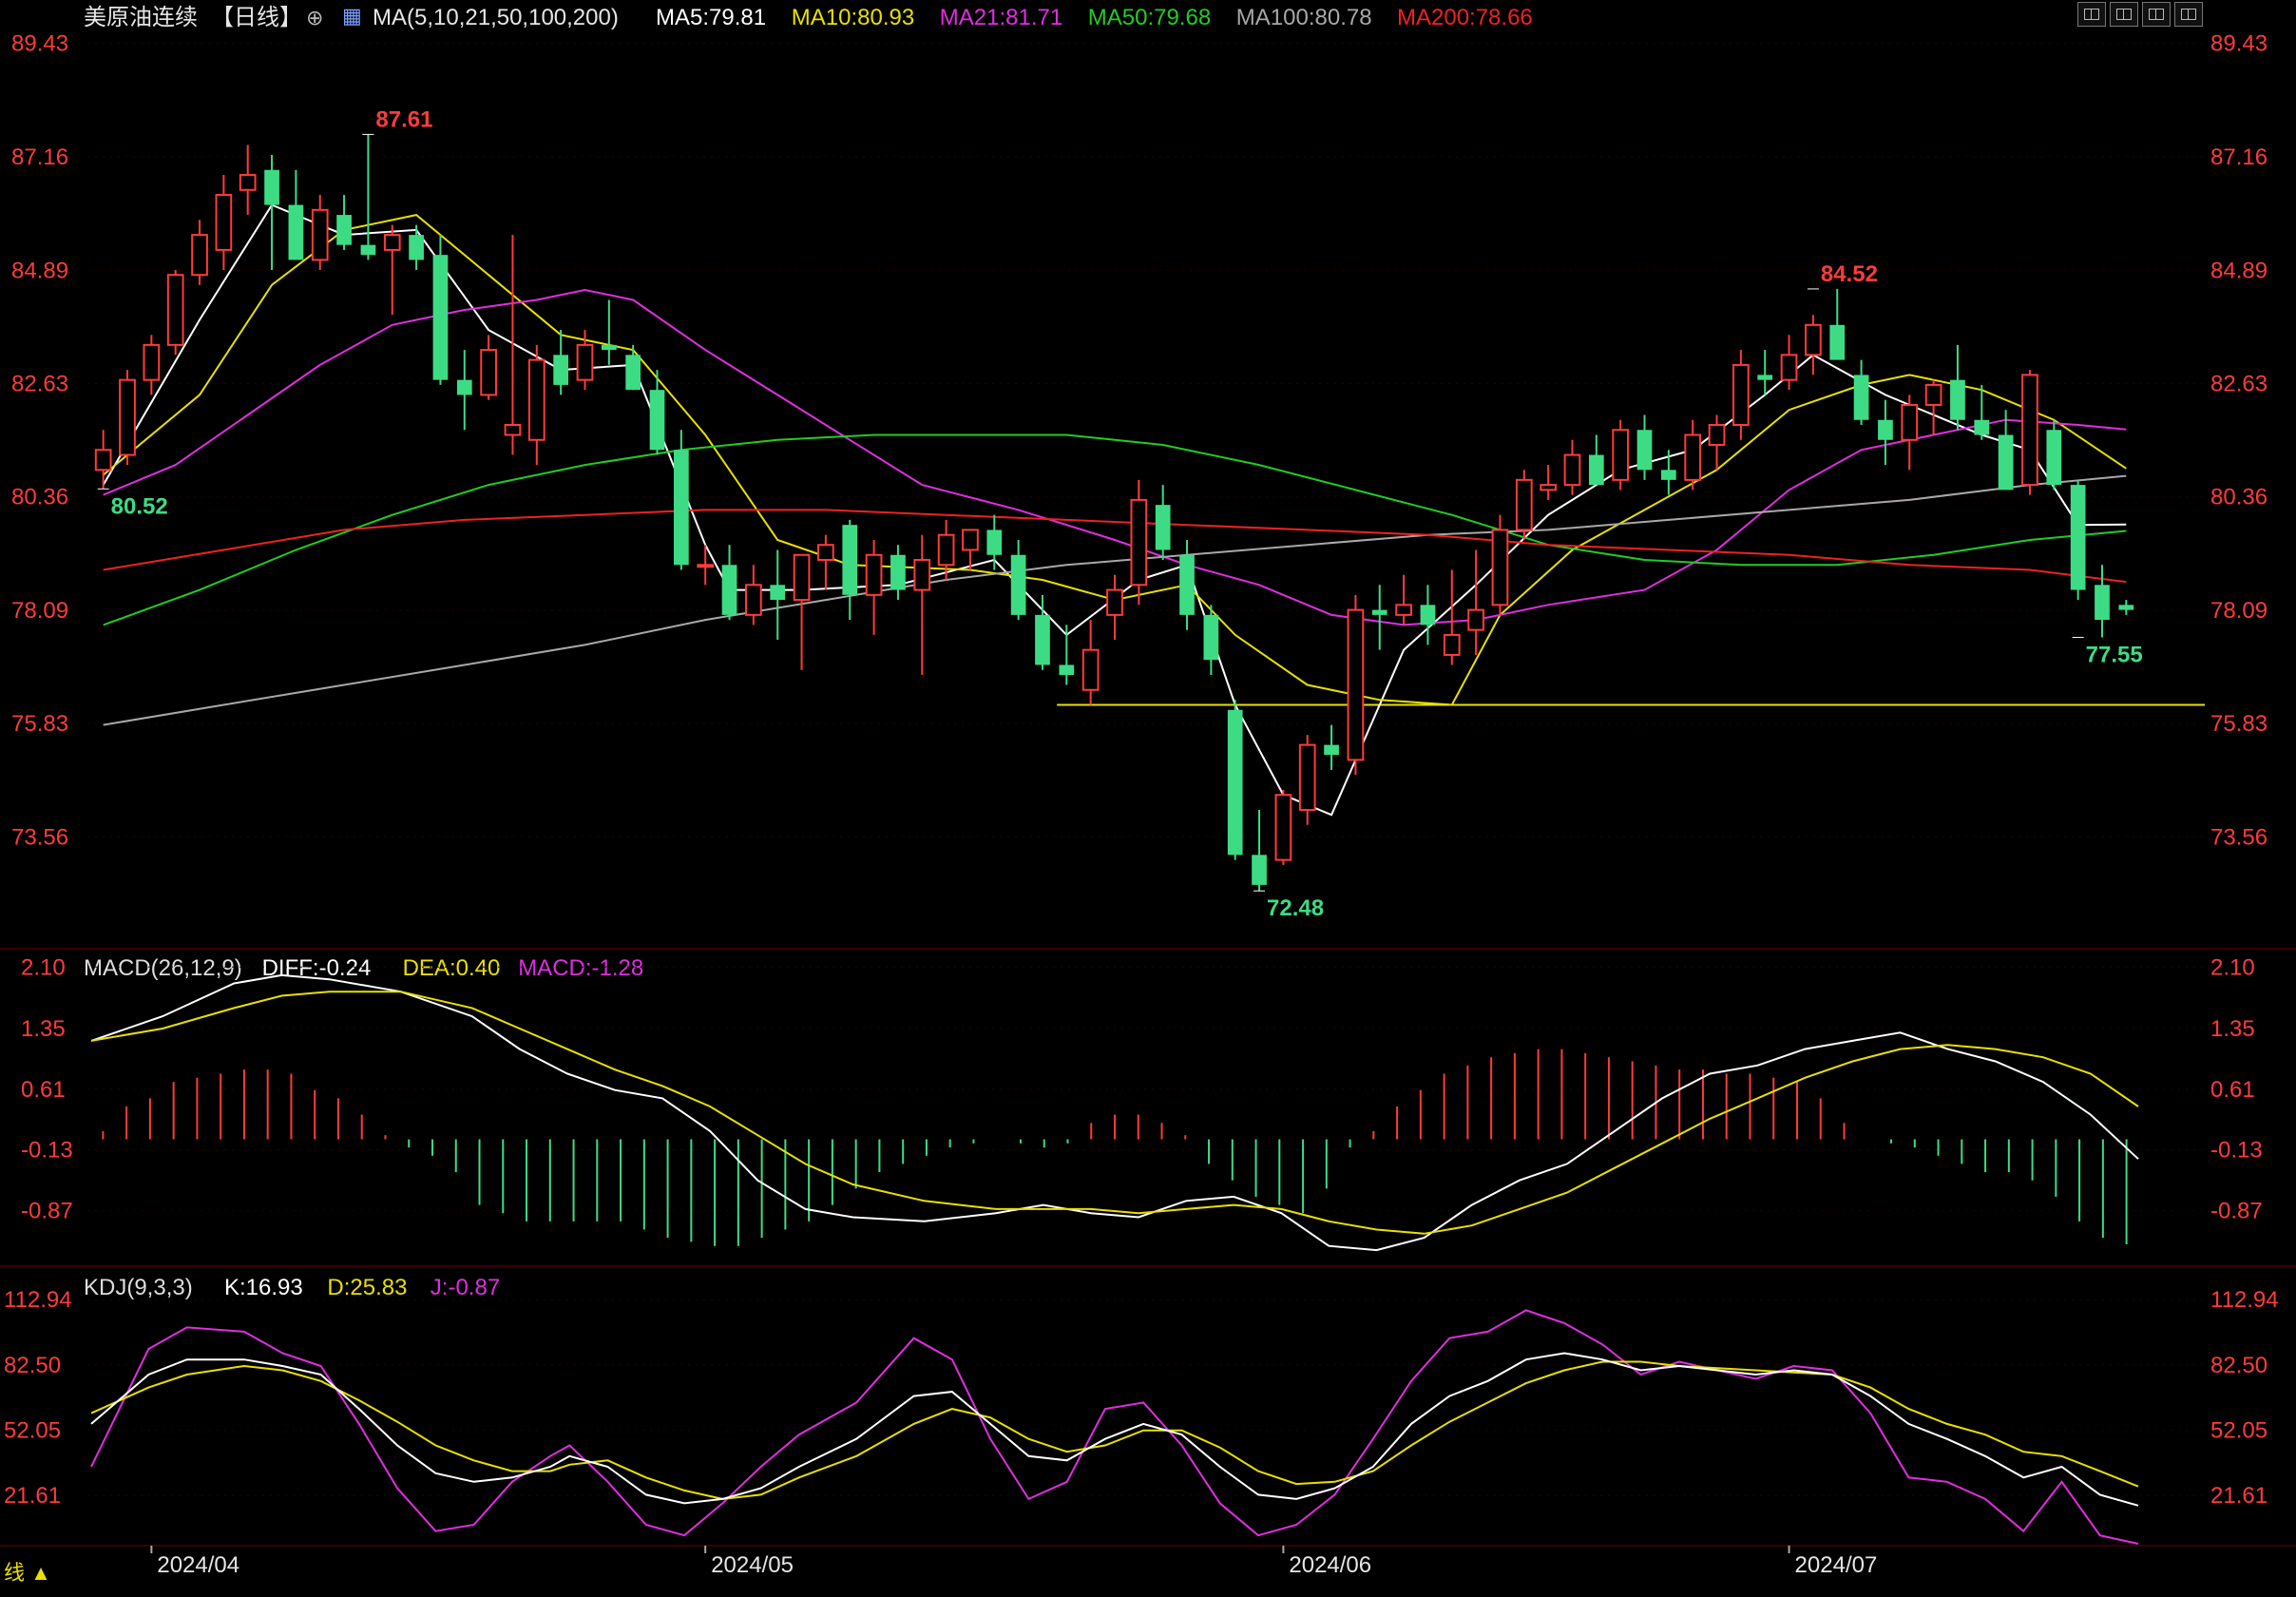  What do you see at coordinates (2238, 1431) in the screenshot?
I see `kdj-tick-right: 52.05` at bounding box center [2238, 1431].